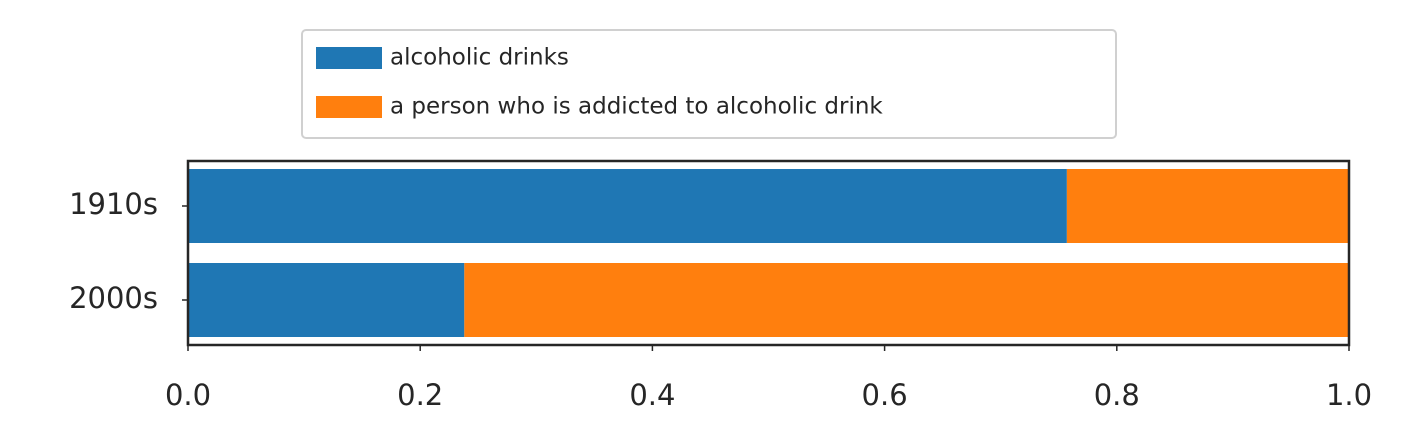 The height and width of the screenshot is (447, 1412). What do you see at coordinates (113, 298) in the screenshot?
I see `y-tick-label: 2000s` at bounding box center [113, 298].